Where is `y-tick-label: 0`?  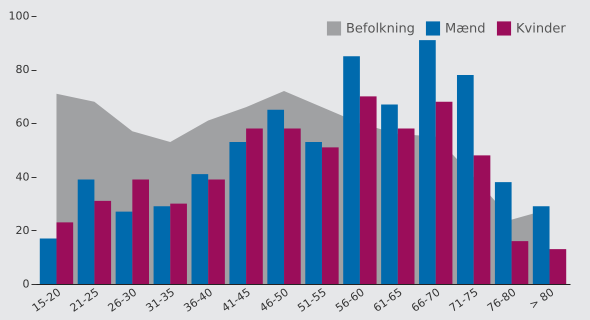 y-tick-label: 0 is located at coordinates (26, 284).